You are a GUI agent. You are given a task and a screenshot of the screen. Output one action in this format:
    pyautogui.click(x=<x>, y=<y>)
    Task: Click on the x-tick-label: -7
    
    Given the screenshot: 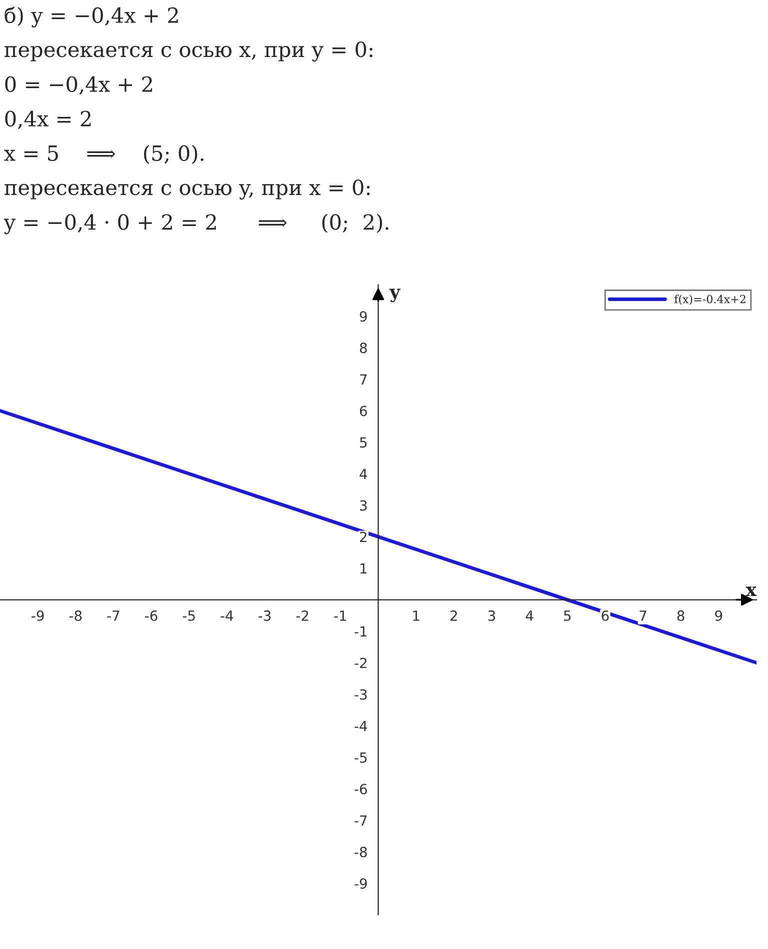 What is the action you would take?
    pyautogui.click(x=113, y=615)
    